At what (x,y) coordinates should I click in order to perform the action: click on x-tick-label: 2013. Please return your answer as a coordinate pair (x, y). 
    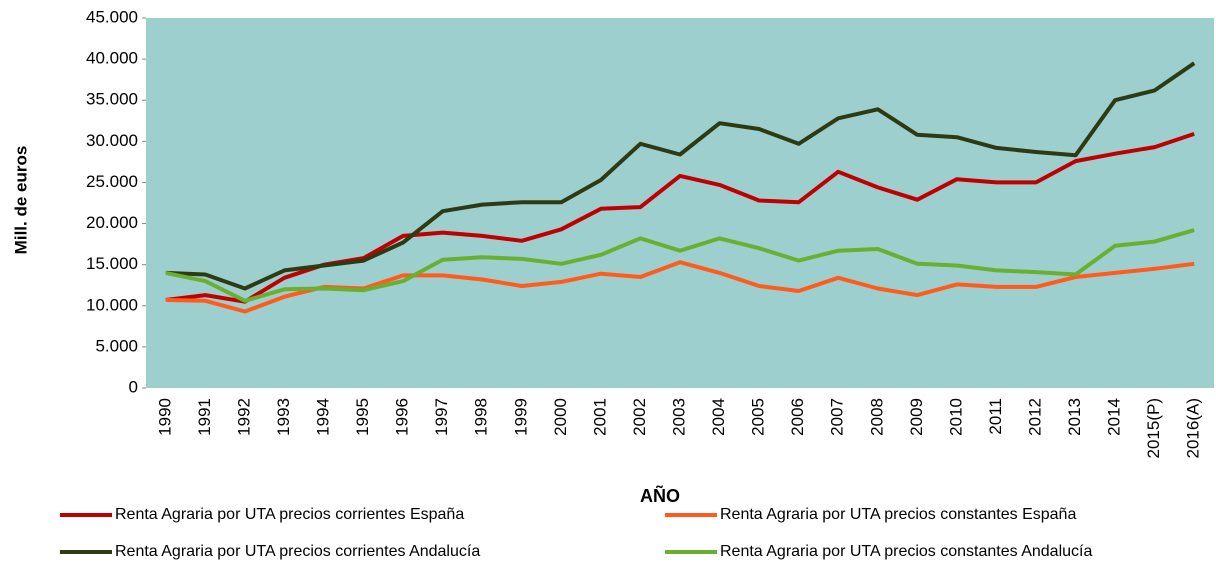
    Looking at the image, I should click on (1074, 417).